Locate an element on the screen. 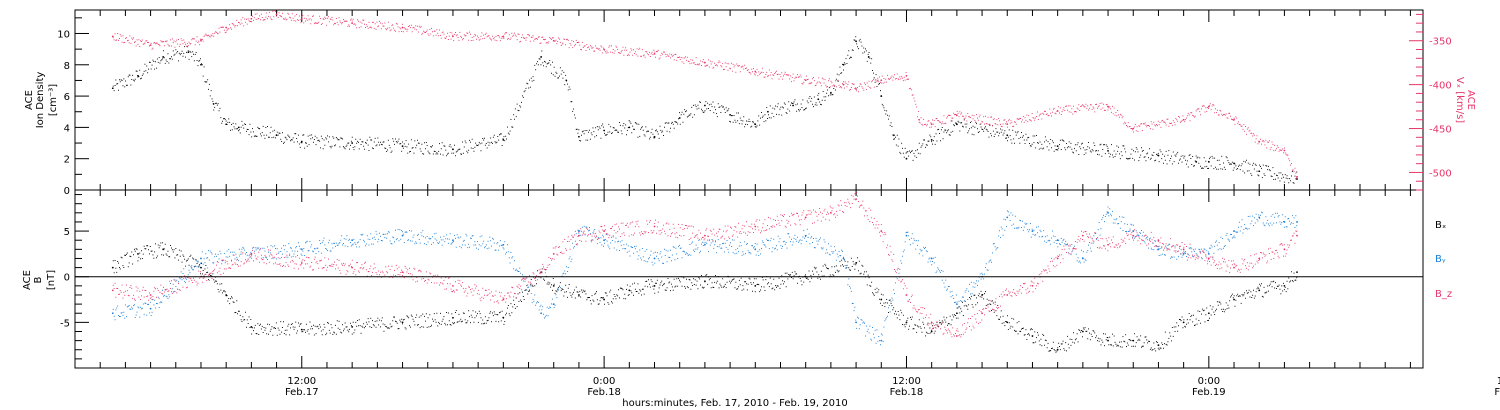 The width and height of the screenshot is (1500, 410). bottom-left-ylabel: ACE B [nT] is located at coordinates (39, 280).